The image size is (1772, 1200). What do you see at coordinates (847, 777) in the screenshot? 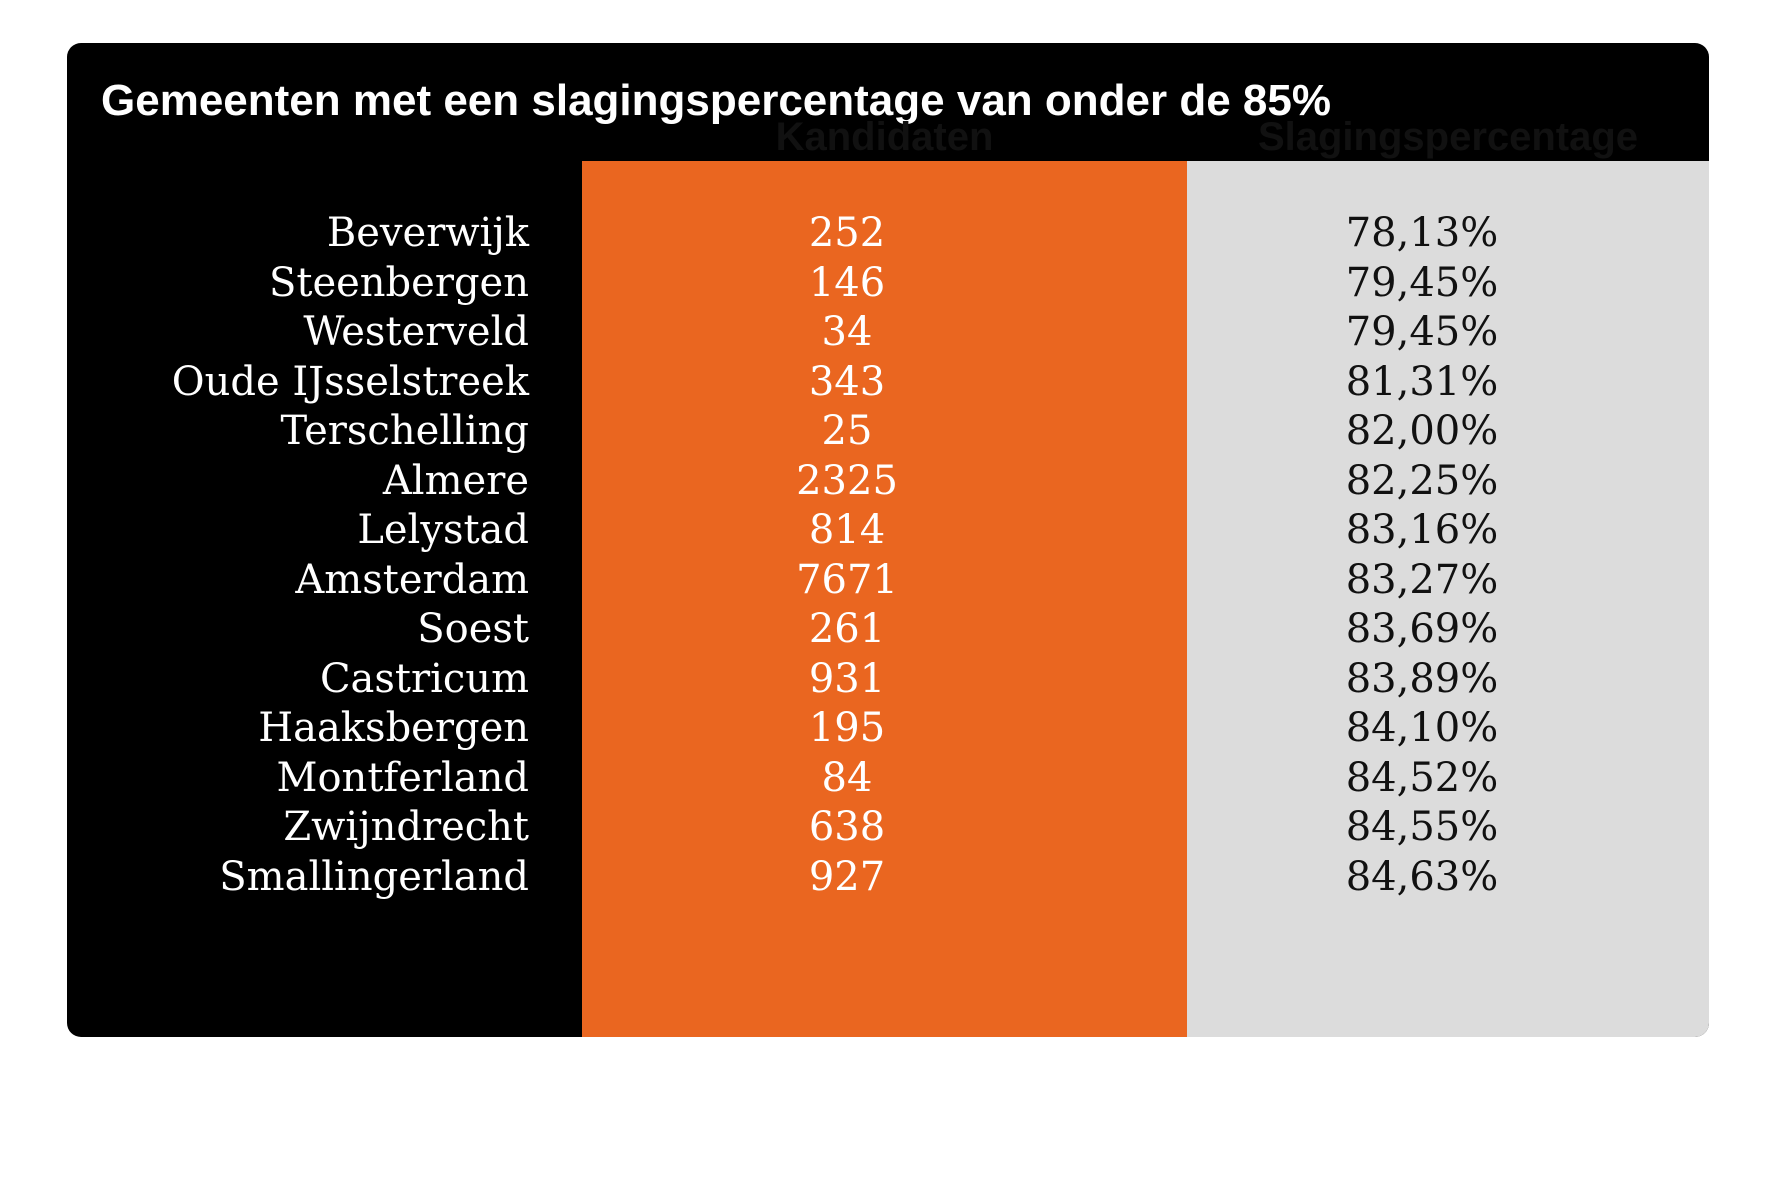
I see `row-kandidaten: 84` at bounding box center [847, 777].